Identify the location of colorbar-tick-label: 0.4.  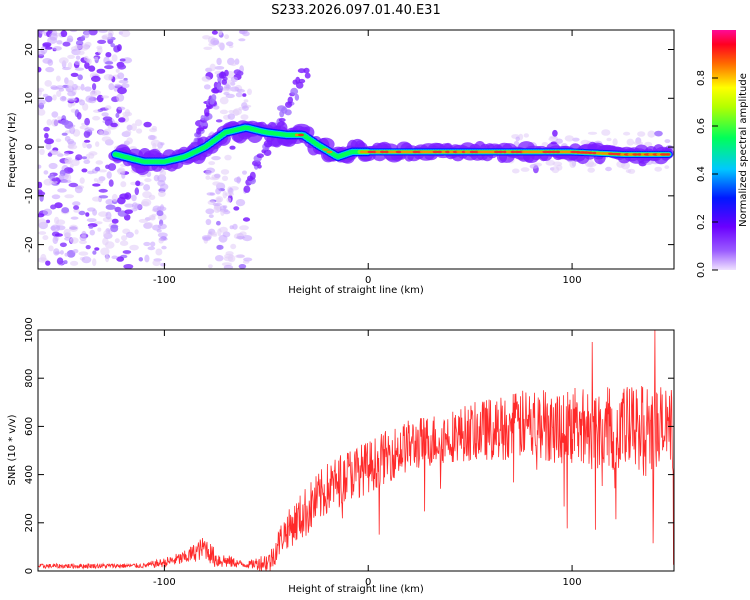
(701, 174).